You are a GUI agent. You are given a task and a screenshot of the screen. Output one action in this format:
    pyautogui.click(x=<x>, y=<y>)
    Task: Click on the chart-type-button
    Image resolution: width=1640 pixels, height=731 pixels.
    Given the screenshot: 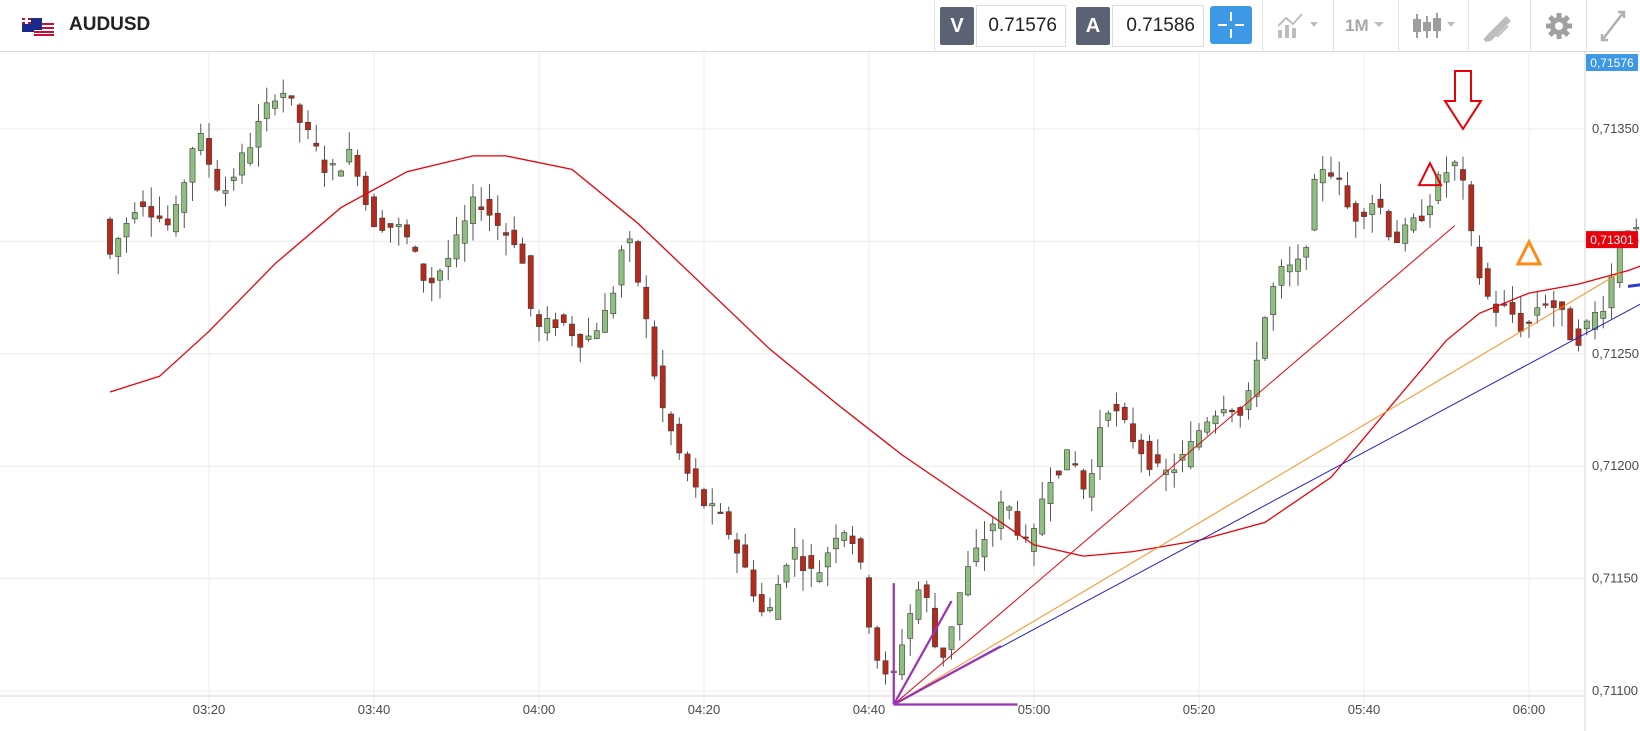 What is the action you would take?
    pyautogui.click(x=1434, y=26)
    